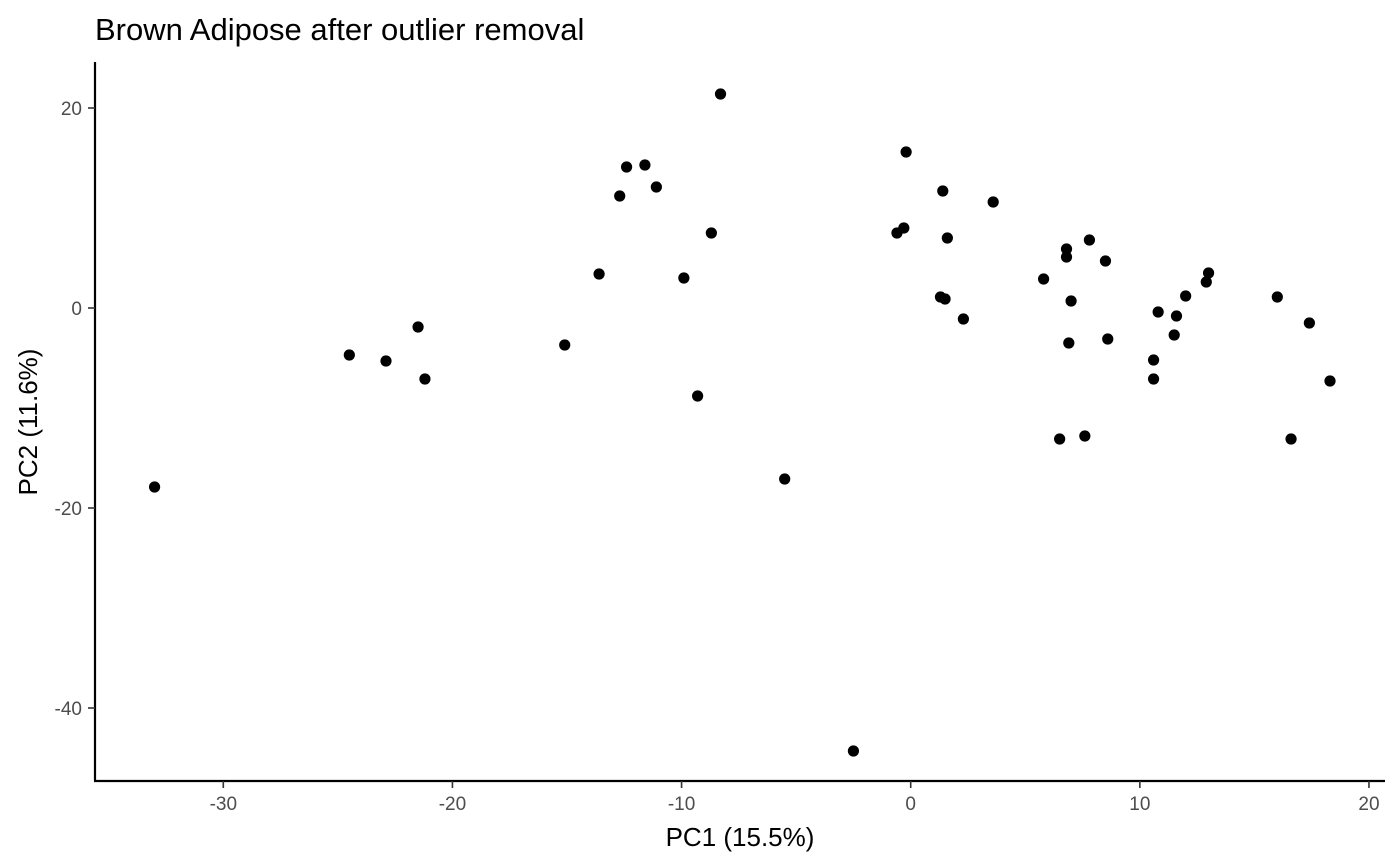 This screenshot has height=866, width=1400. Describe the element at coordinates (681, 804) in the screenshot. I see `x-tick-label: -10` at that location.